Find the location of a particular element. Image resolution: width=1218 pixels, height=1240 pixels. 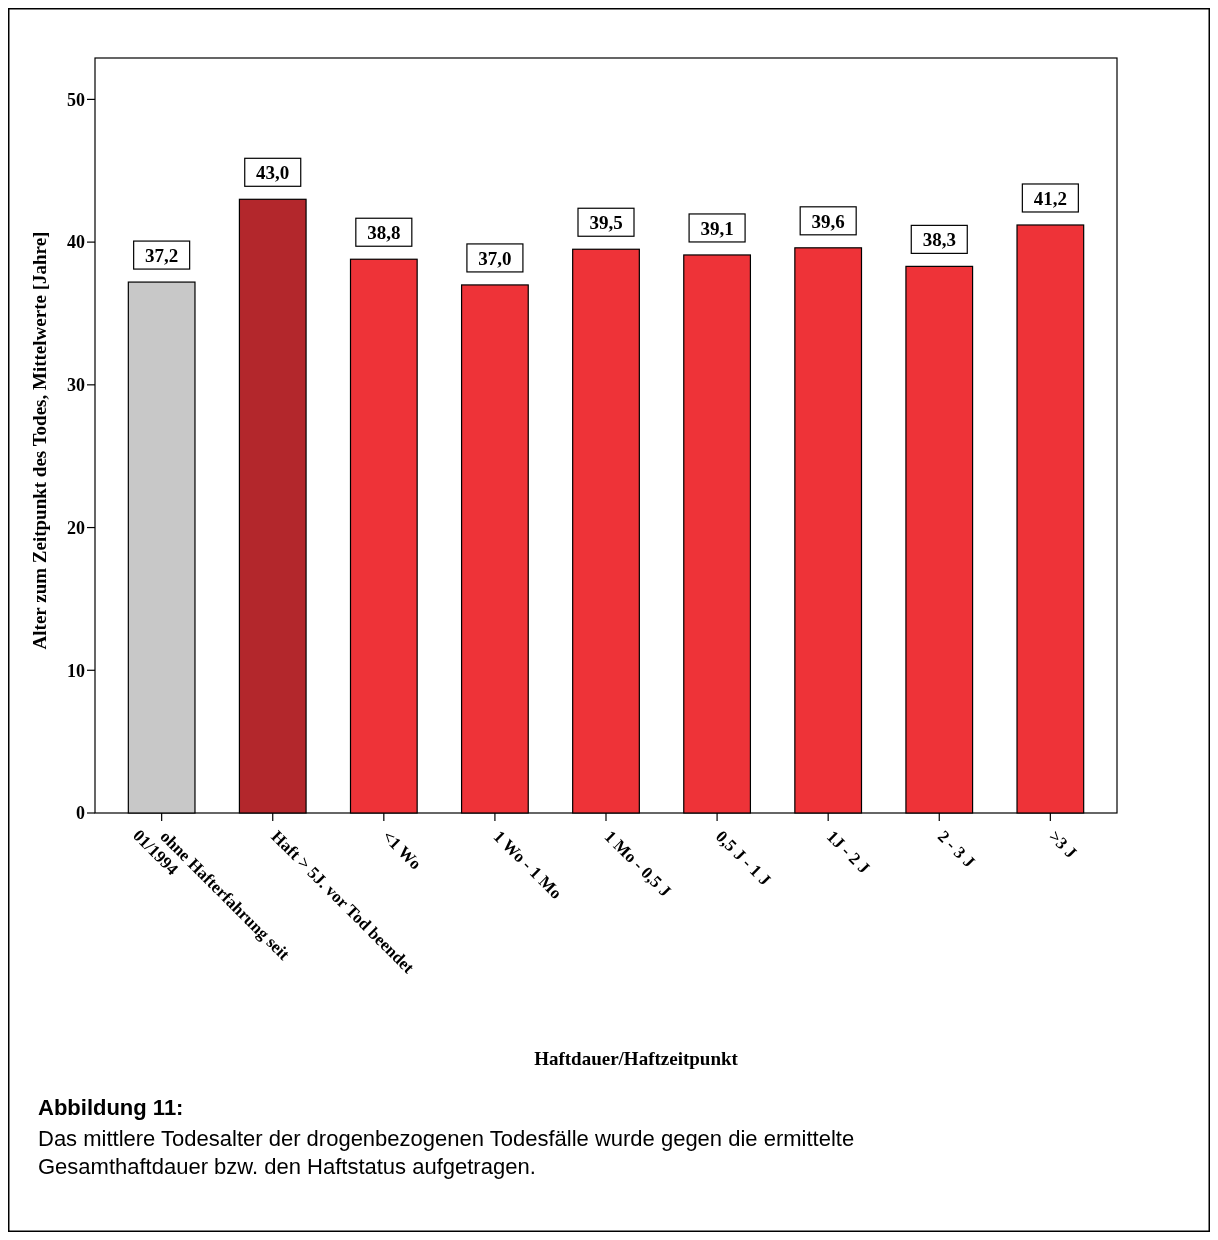

data-label: 37,0 is located at coordinates (495, 258).